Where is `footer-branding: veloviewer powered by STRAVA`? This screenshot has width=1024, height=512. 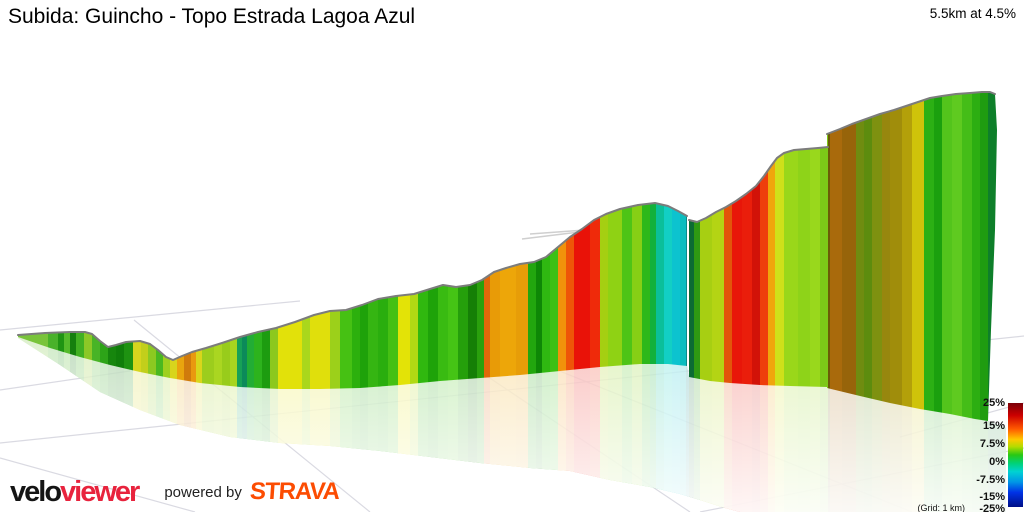 footer-branding: veloviewer powered by STRAVA is located at coordinates (175, 492).